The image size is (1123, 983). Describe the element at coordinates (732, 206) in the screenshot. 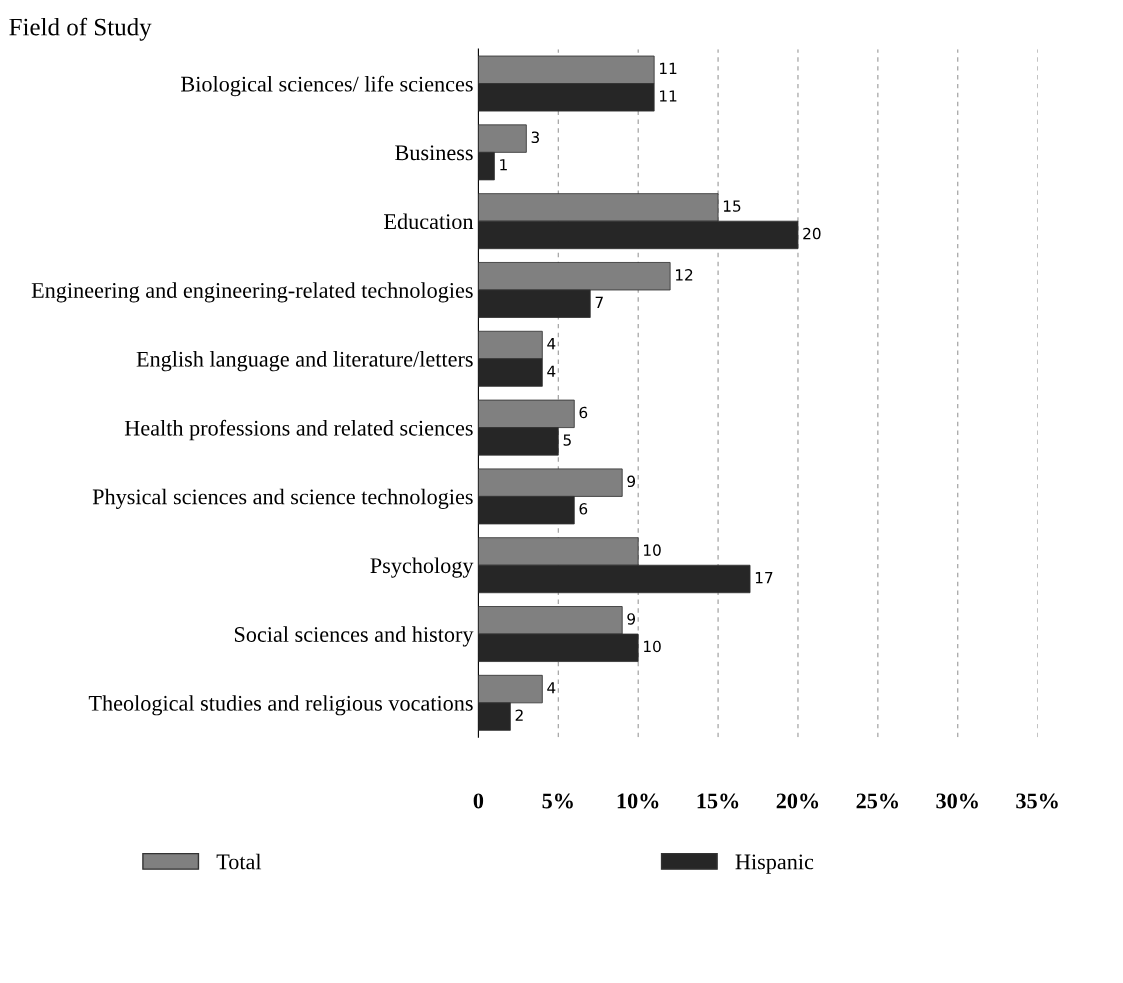

I see `data-label: 15` at that location.